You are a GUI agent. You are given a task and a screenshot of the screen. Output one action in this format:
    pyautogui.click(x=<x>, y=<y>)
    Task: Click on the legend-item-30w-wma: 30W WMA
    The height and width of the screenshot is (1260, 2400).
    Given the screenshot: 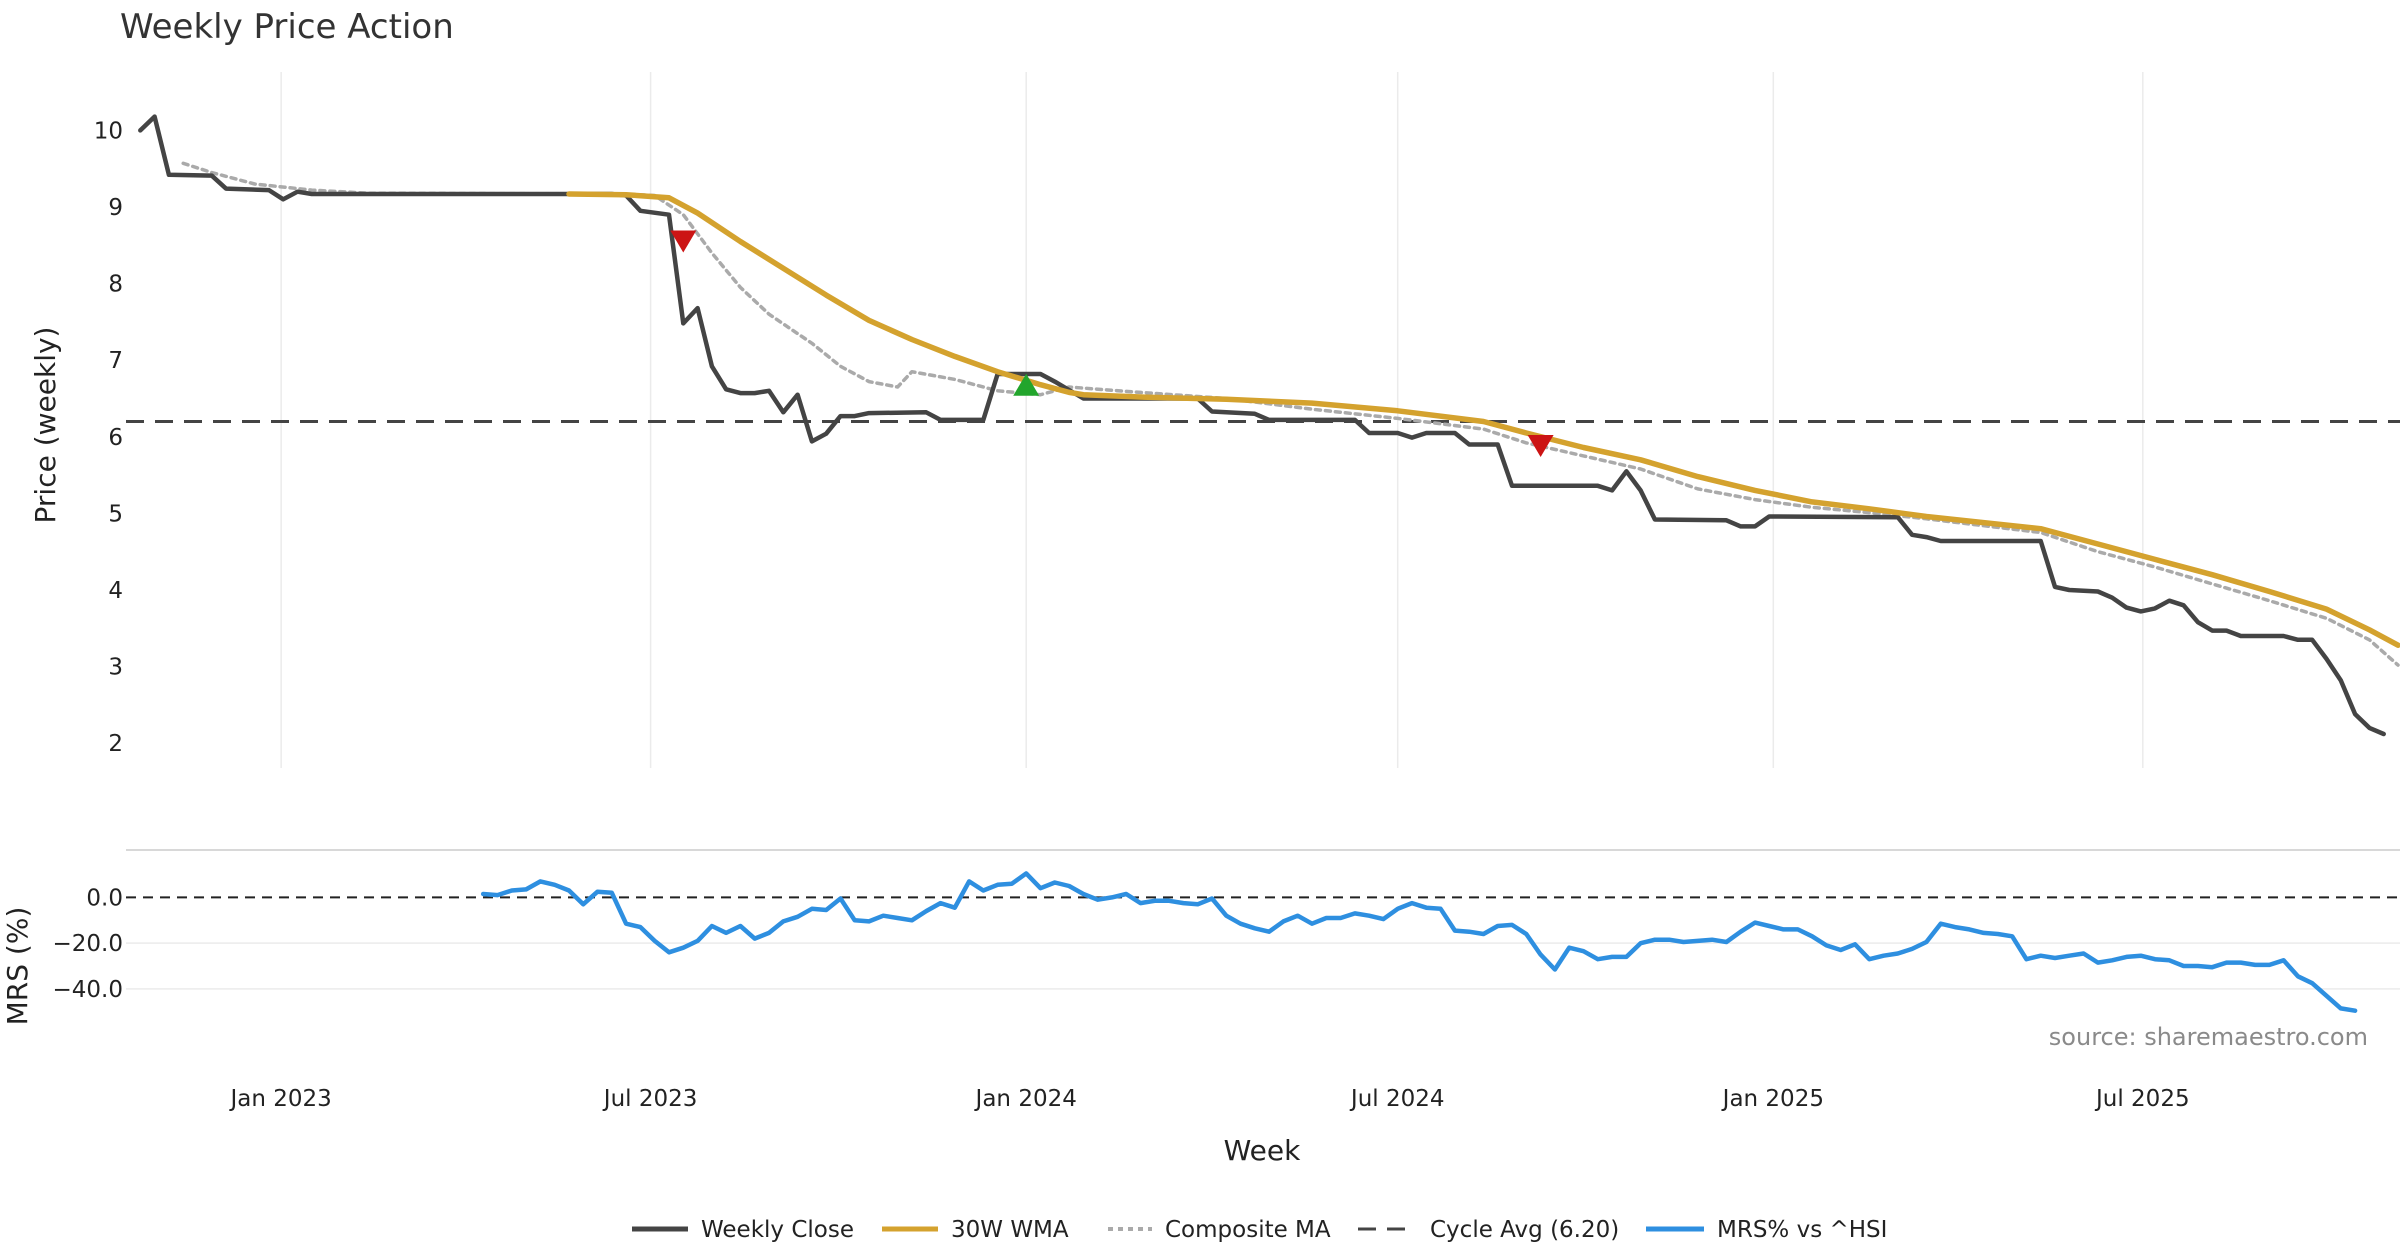 What is the action you would take?
    pyautogui.click(x=975, y=1230)
    